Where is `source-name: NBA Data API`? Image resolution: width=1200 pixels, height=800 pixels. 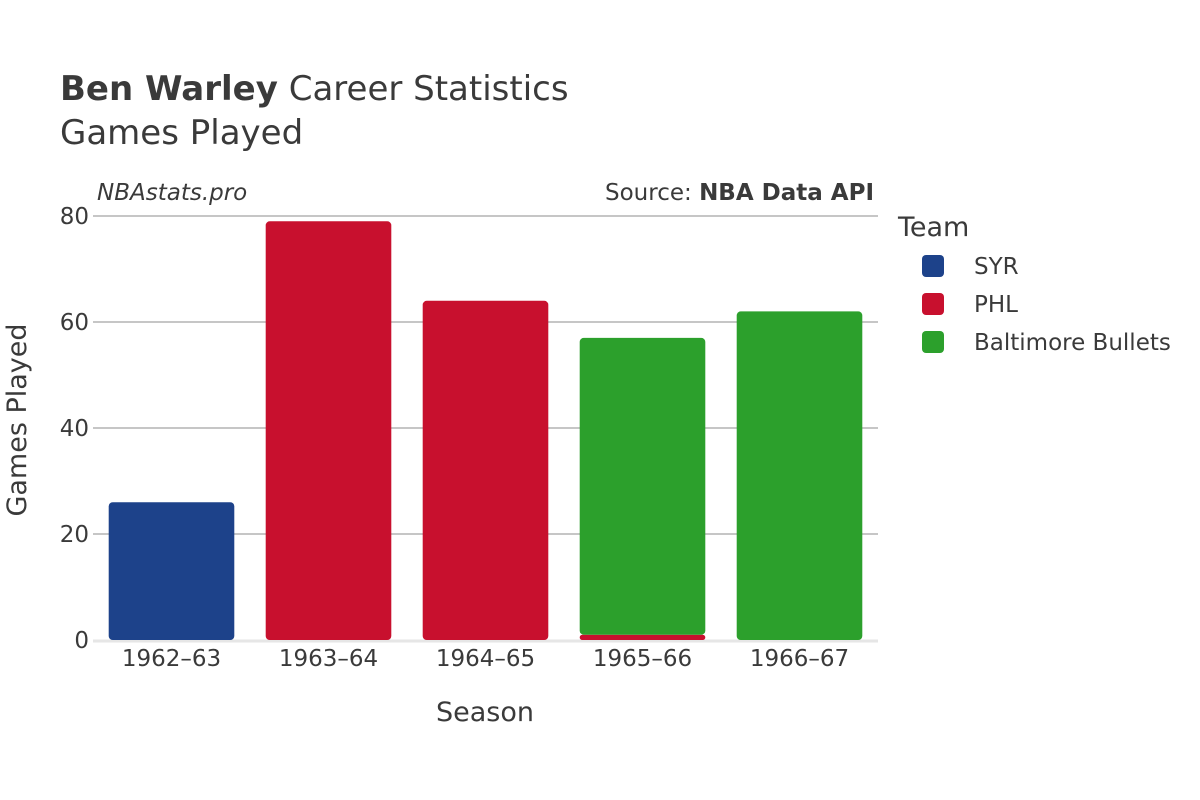 source-name: NBA Data API is located at coordinates (786, 193).